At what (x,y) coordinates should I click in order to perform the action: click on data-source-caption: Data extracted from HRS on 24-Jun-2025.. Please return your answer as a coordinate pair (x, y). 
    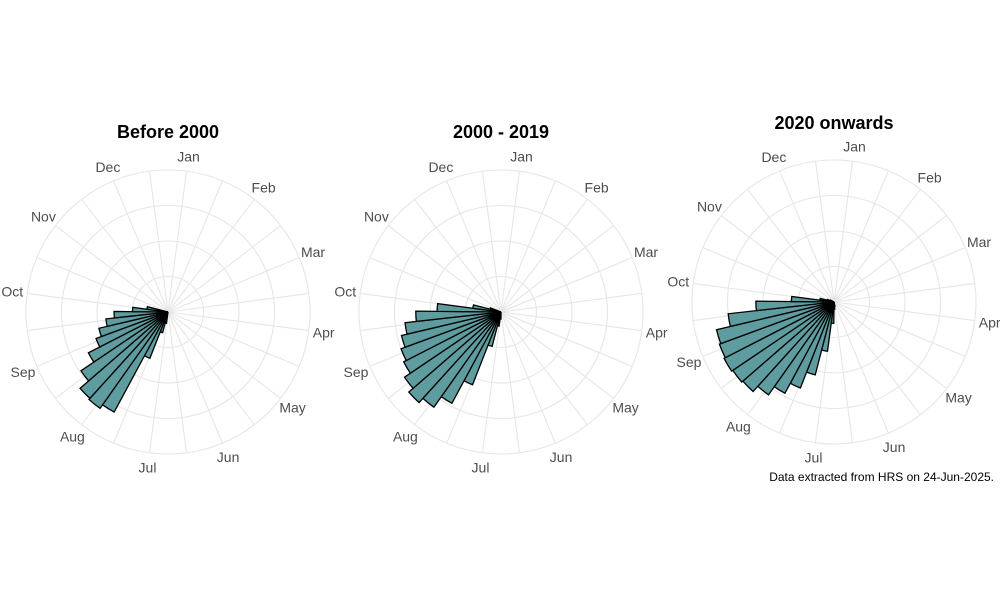
    Looking at the image, I should click on (881, 477).